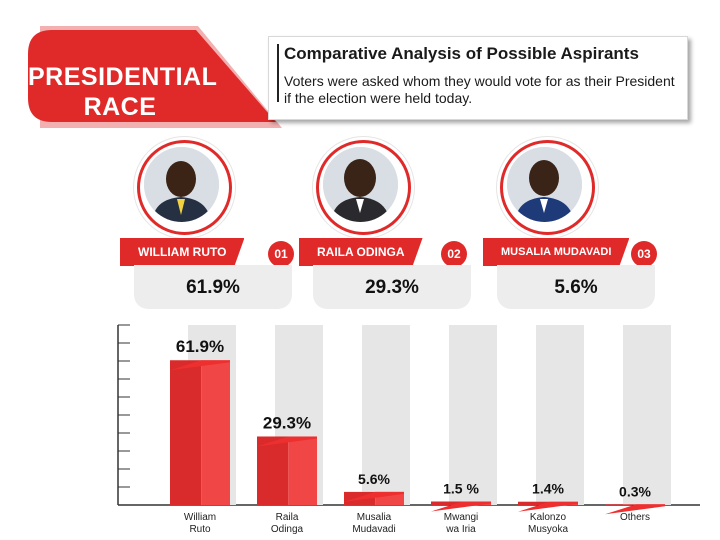 The image size is (720, 540). I want to click on bar-value-label: 1.4%, so click(548, 489).